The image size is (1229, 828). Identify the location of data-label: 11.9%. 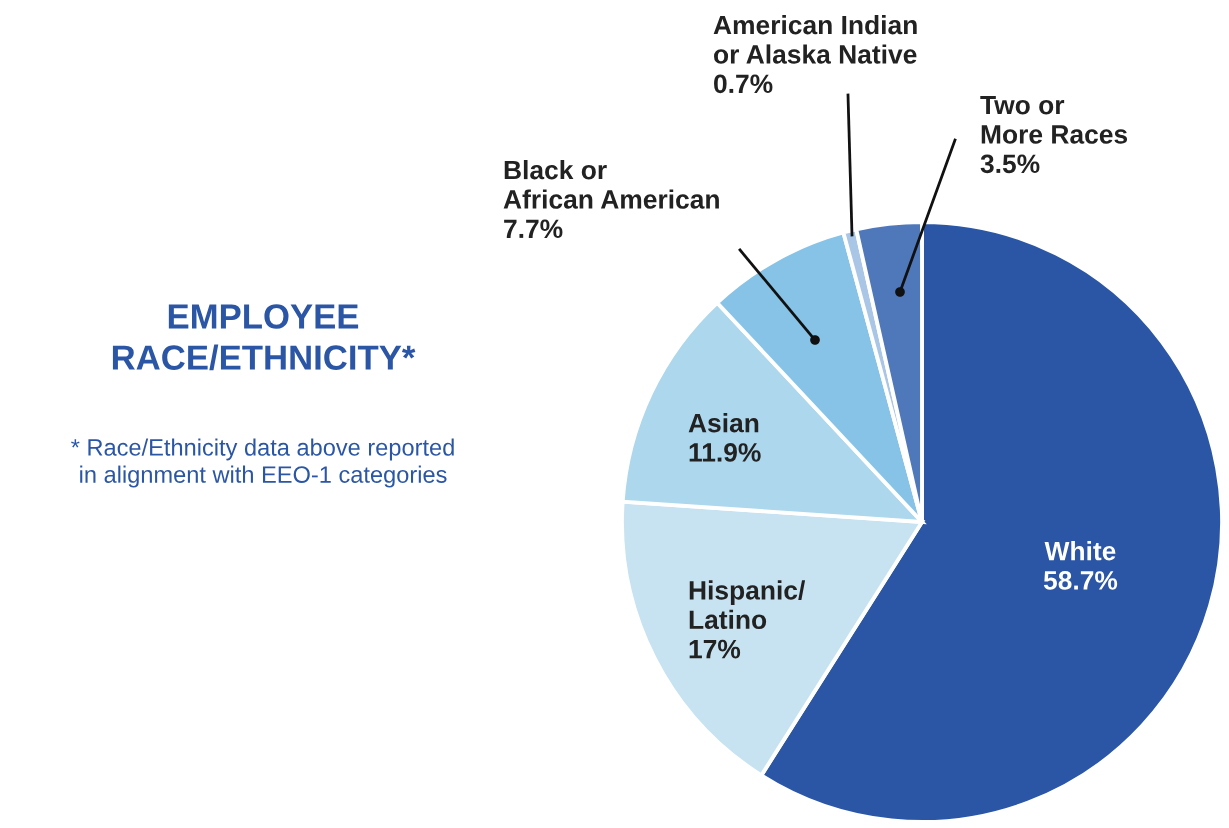
(725, 452).